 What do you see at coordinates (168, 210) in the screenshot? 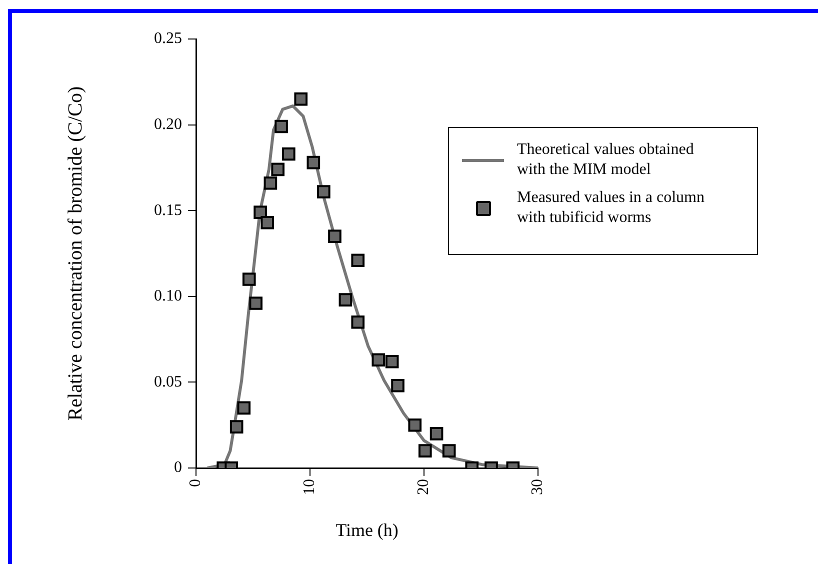
I see `y-tick-label: 0.15` at bounding box center [168, 210].